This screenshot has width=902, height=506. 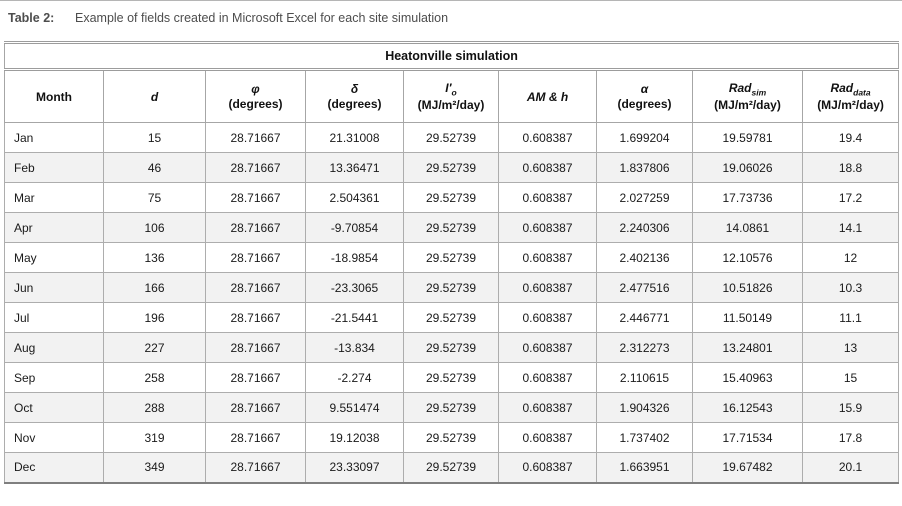 What do you see at coordinates (644, 287) in the screenshot?
I see `cell-alpha: 2.477516` at bounding box center [644, 287].